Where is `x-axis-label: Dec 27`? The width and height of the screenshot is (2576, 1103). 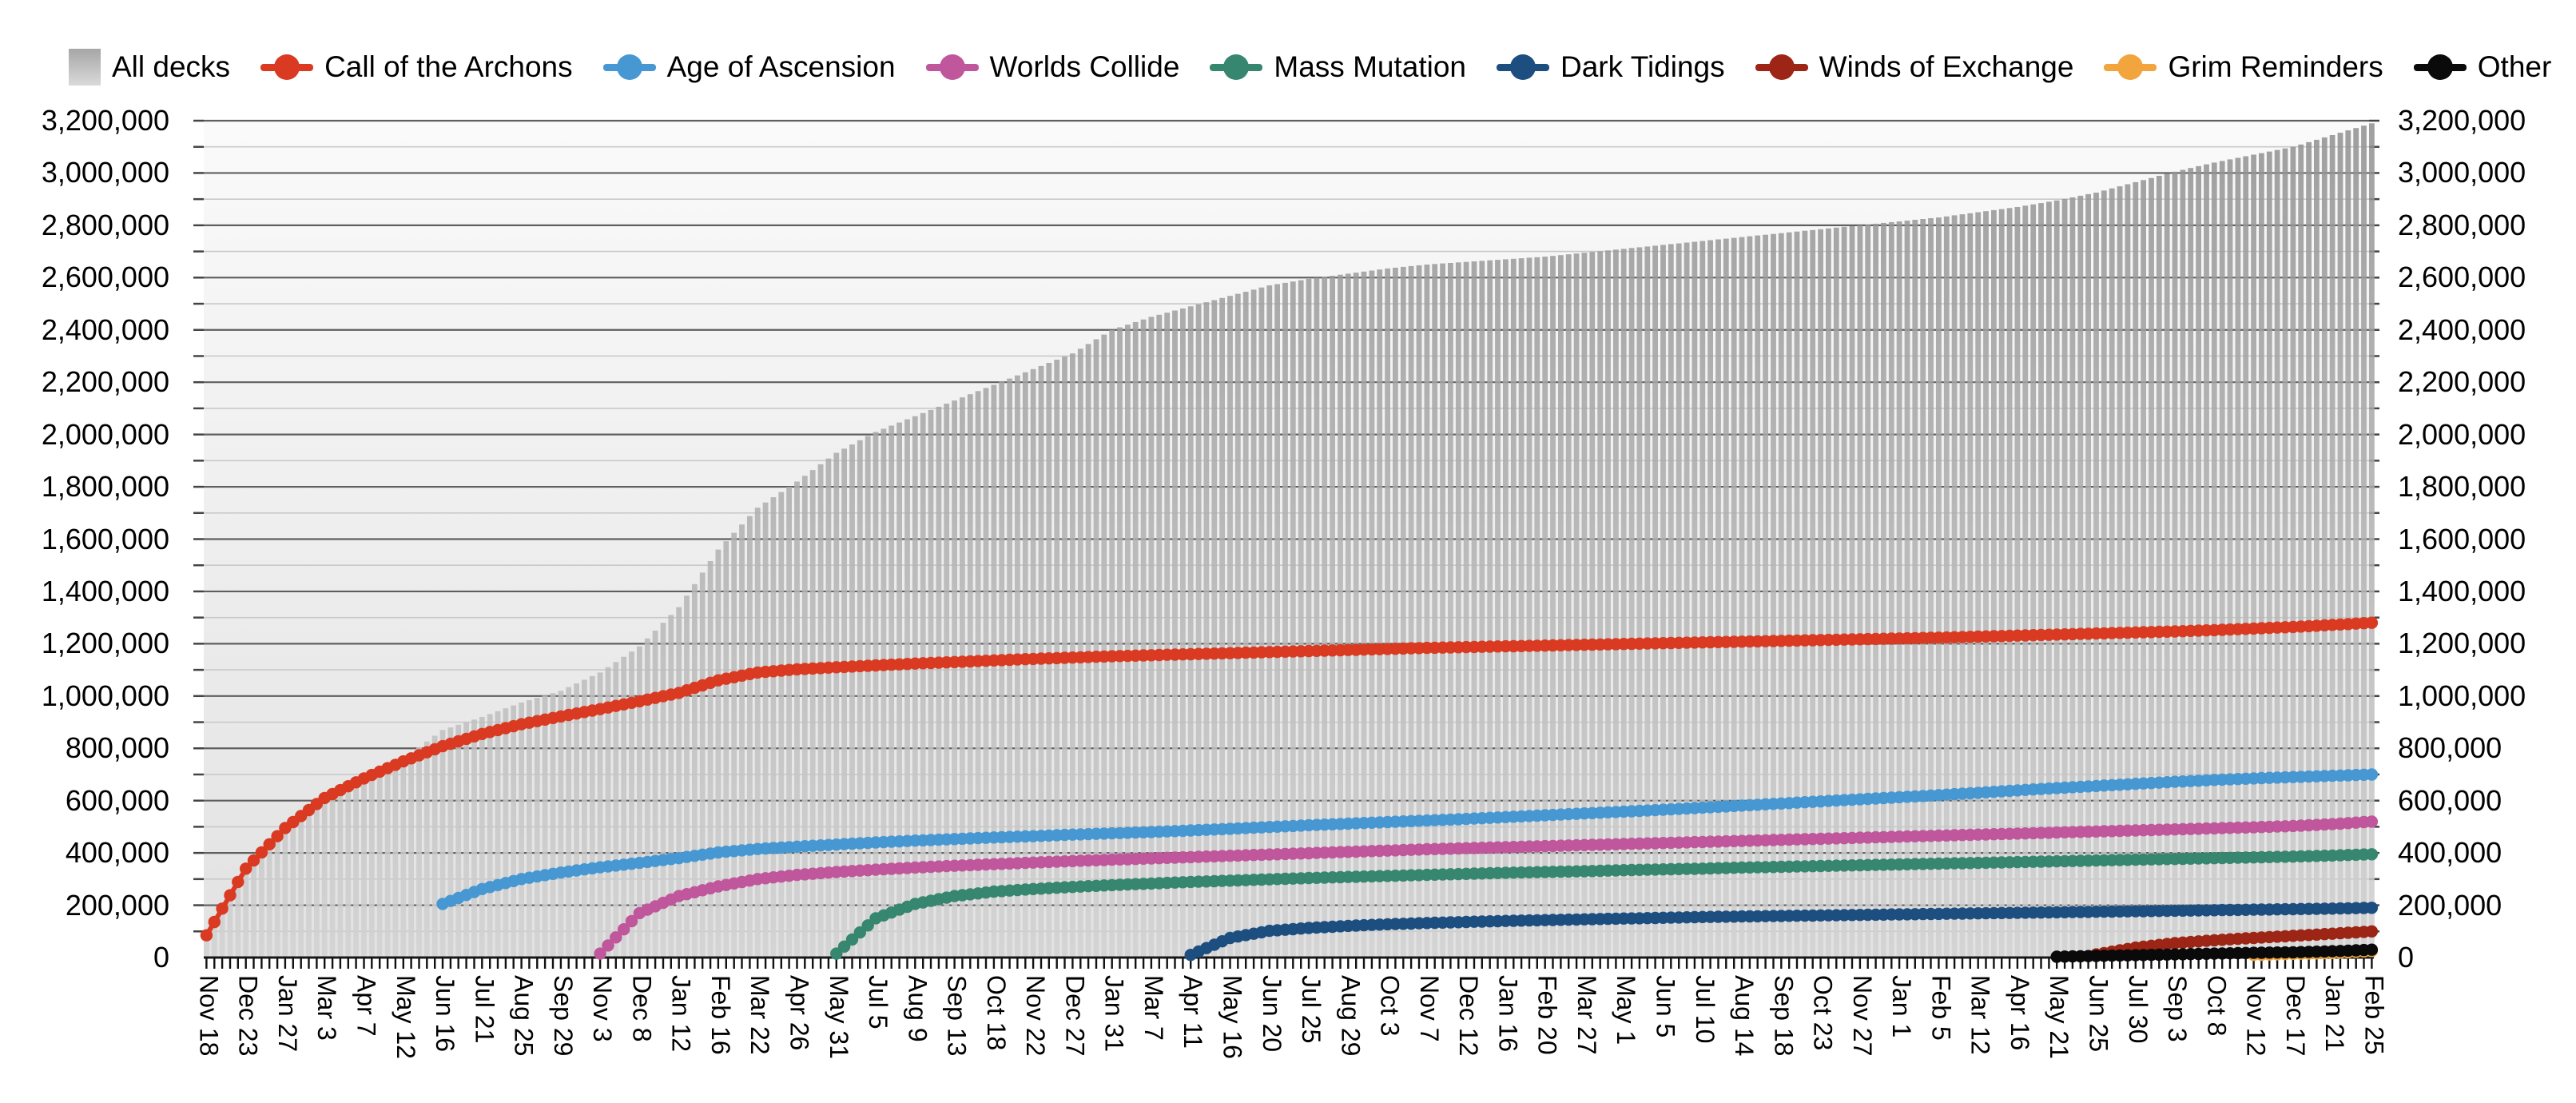
x-axis-label: Dec 27 is located at coordinates (1075, 1016).